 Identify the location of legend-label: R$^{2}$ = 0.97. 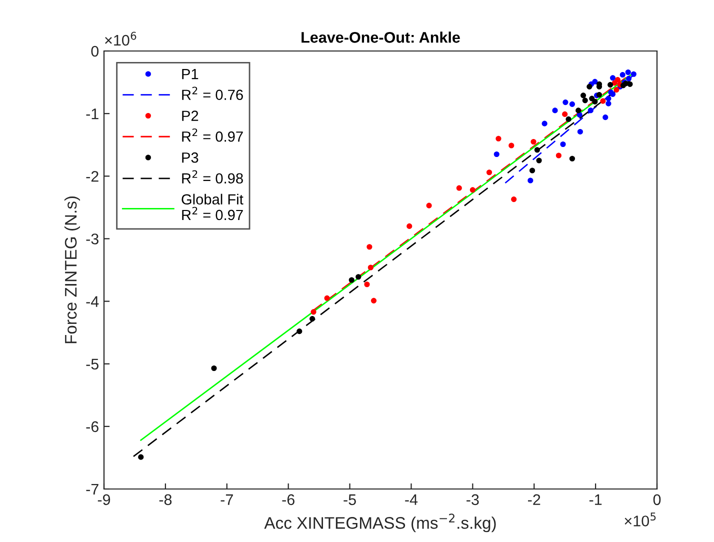
(212, 135).